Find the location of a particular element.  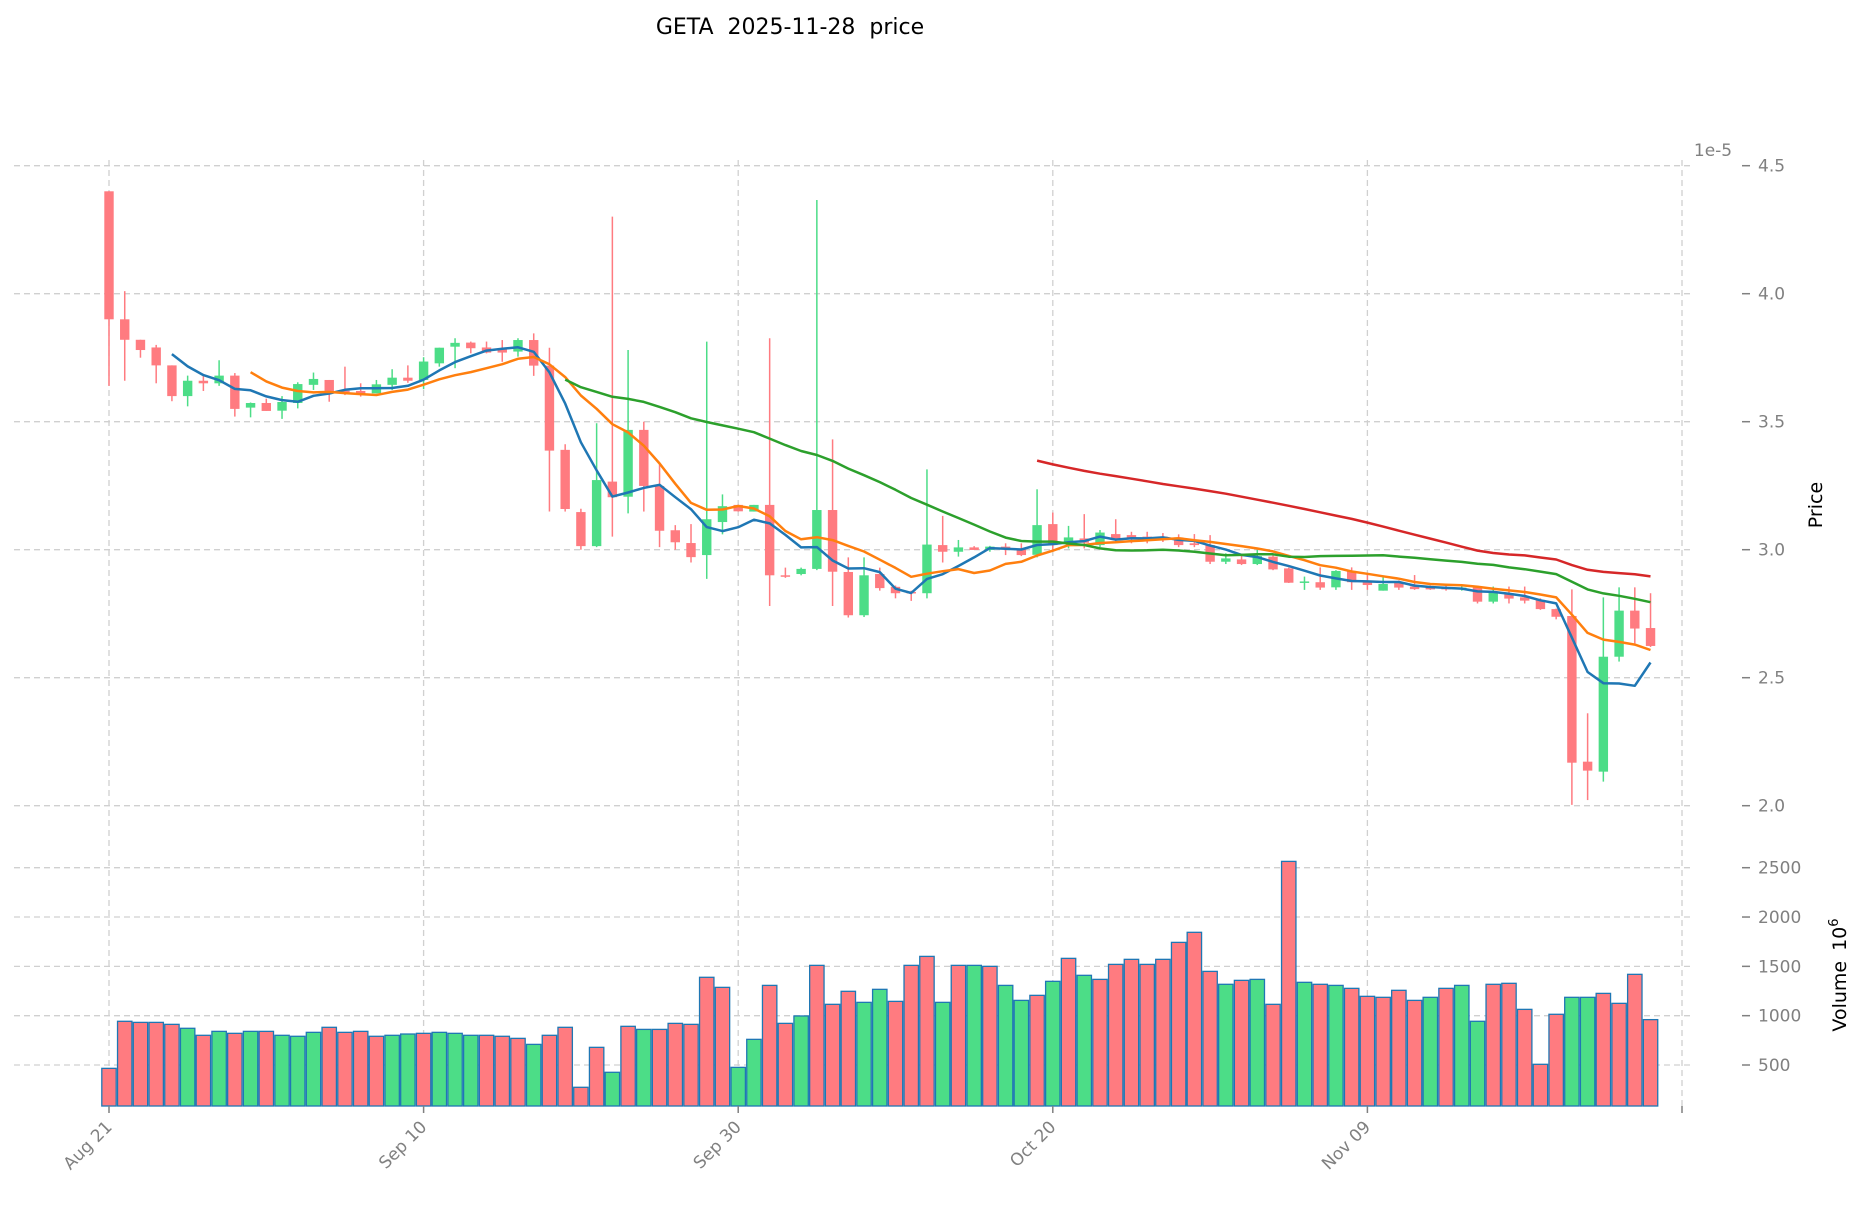

volume-tick-label: 1000 is located at coordinates (1779, 1017).